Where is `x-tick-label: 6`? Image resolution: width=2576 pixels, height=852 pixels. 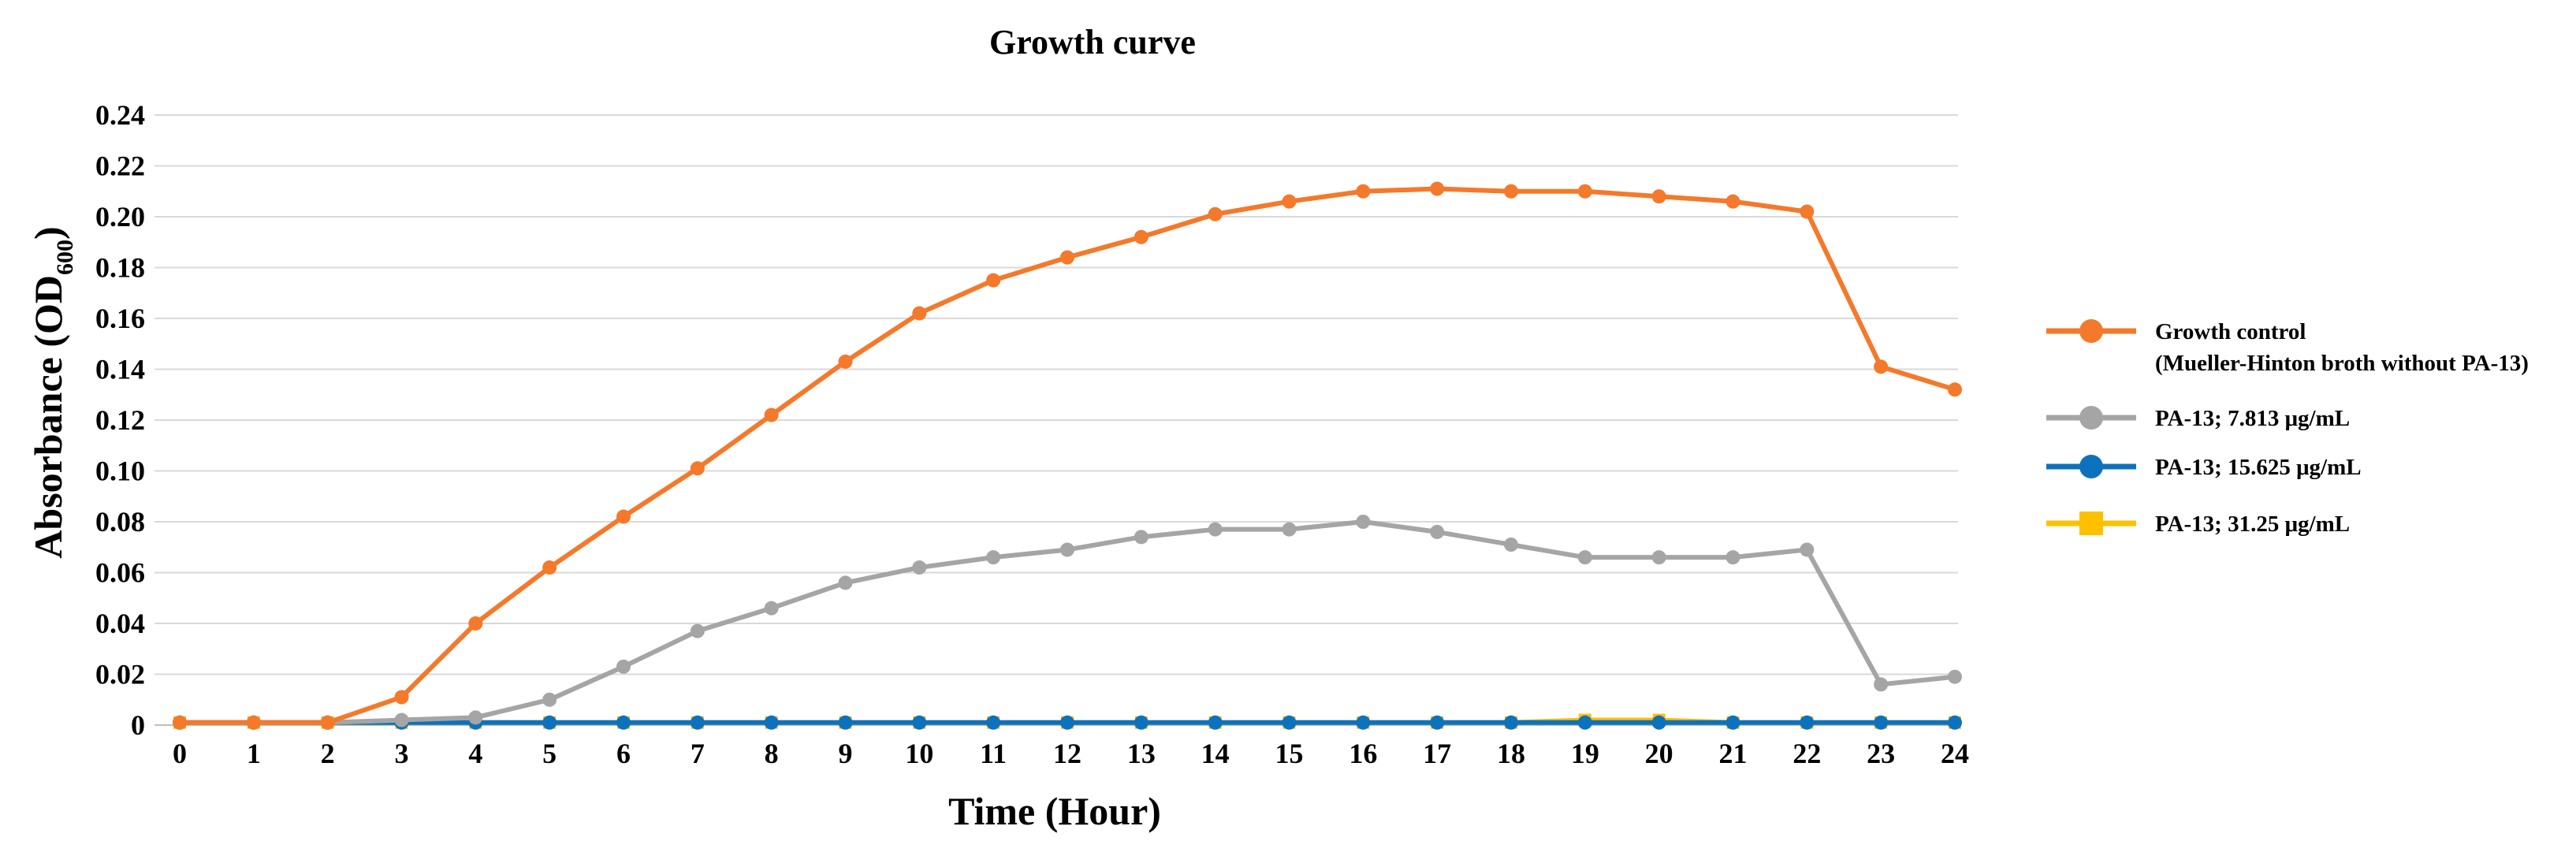
x-tick-label: 6 is located at coordinates (623, 754).